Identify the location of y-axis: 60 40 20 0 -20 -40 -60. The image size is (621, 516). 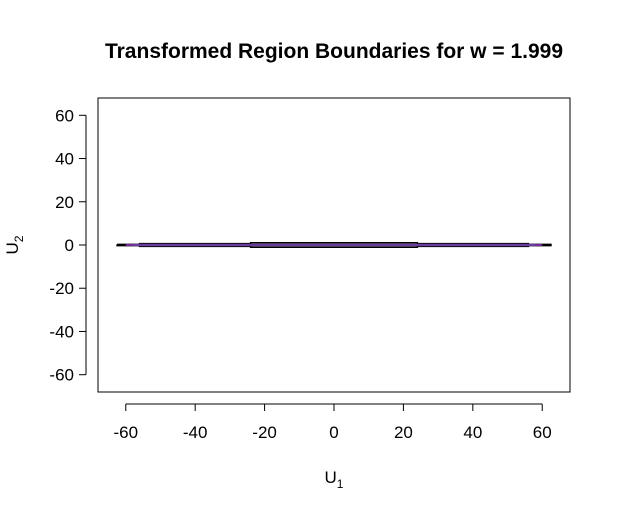
(68, 245).